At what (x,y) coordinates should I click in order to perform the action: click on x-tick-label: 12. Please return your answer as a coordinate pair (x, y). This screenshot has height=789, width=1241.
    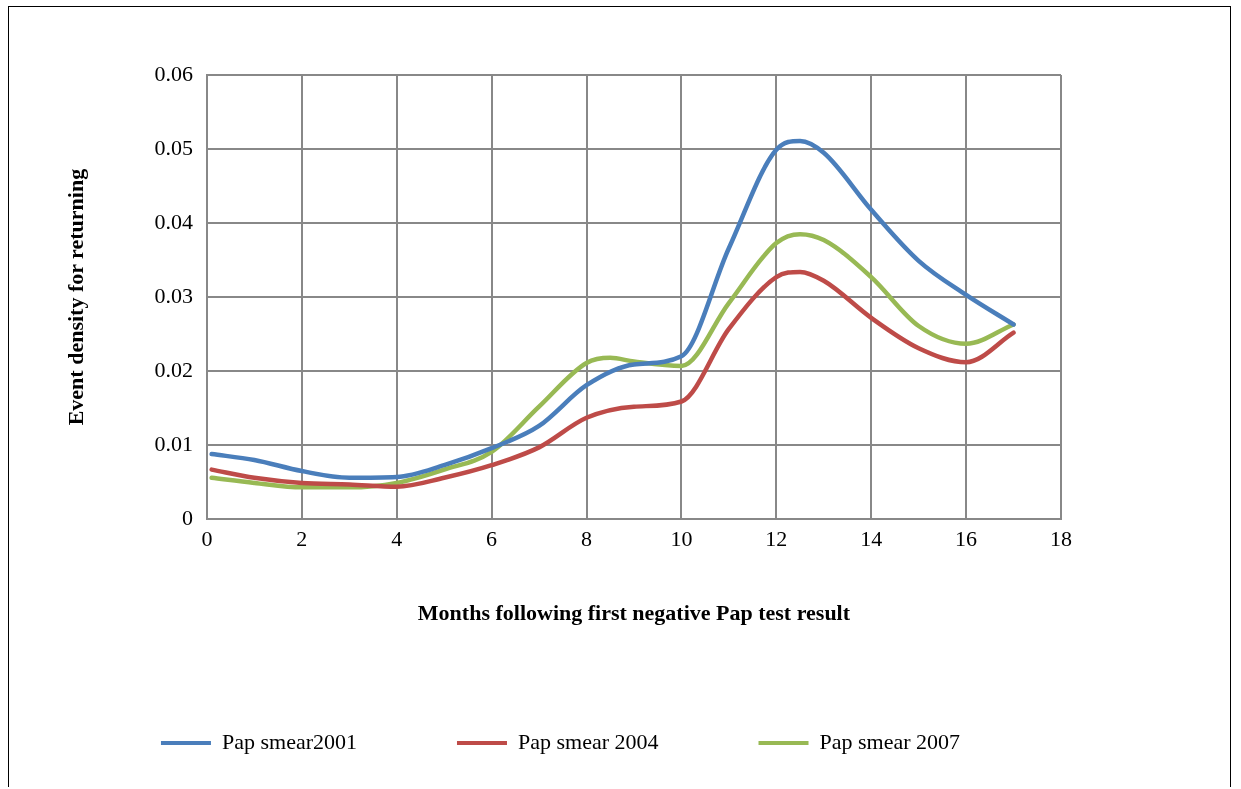
    Looking at the image, I should click on (776, 539).